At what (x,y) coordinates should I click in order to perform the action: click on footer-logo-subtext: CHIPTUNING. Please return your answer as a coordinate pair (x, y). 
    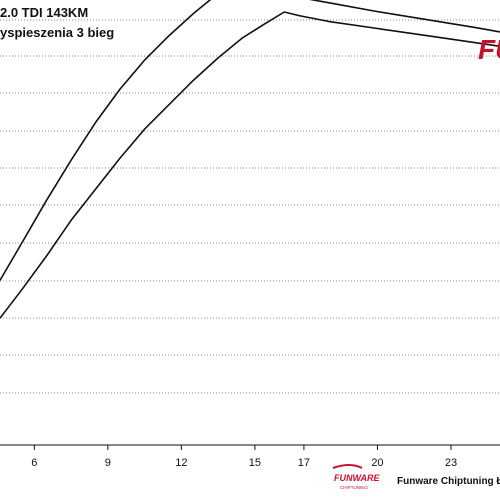
    Looking at the image, I should click on (354, 487).